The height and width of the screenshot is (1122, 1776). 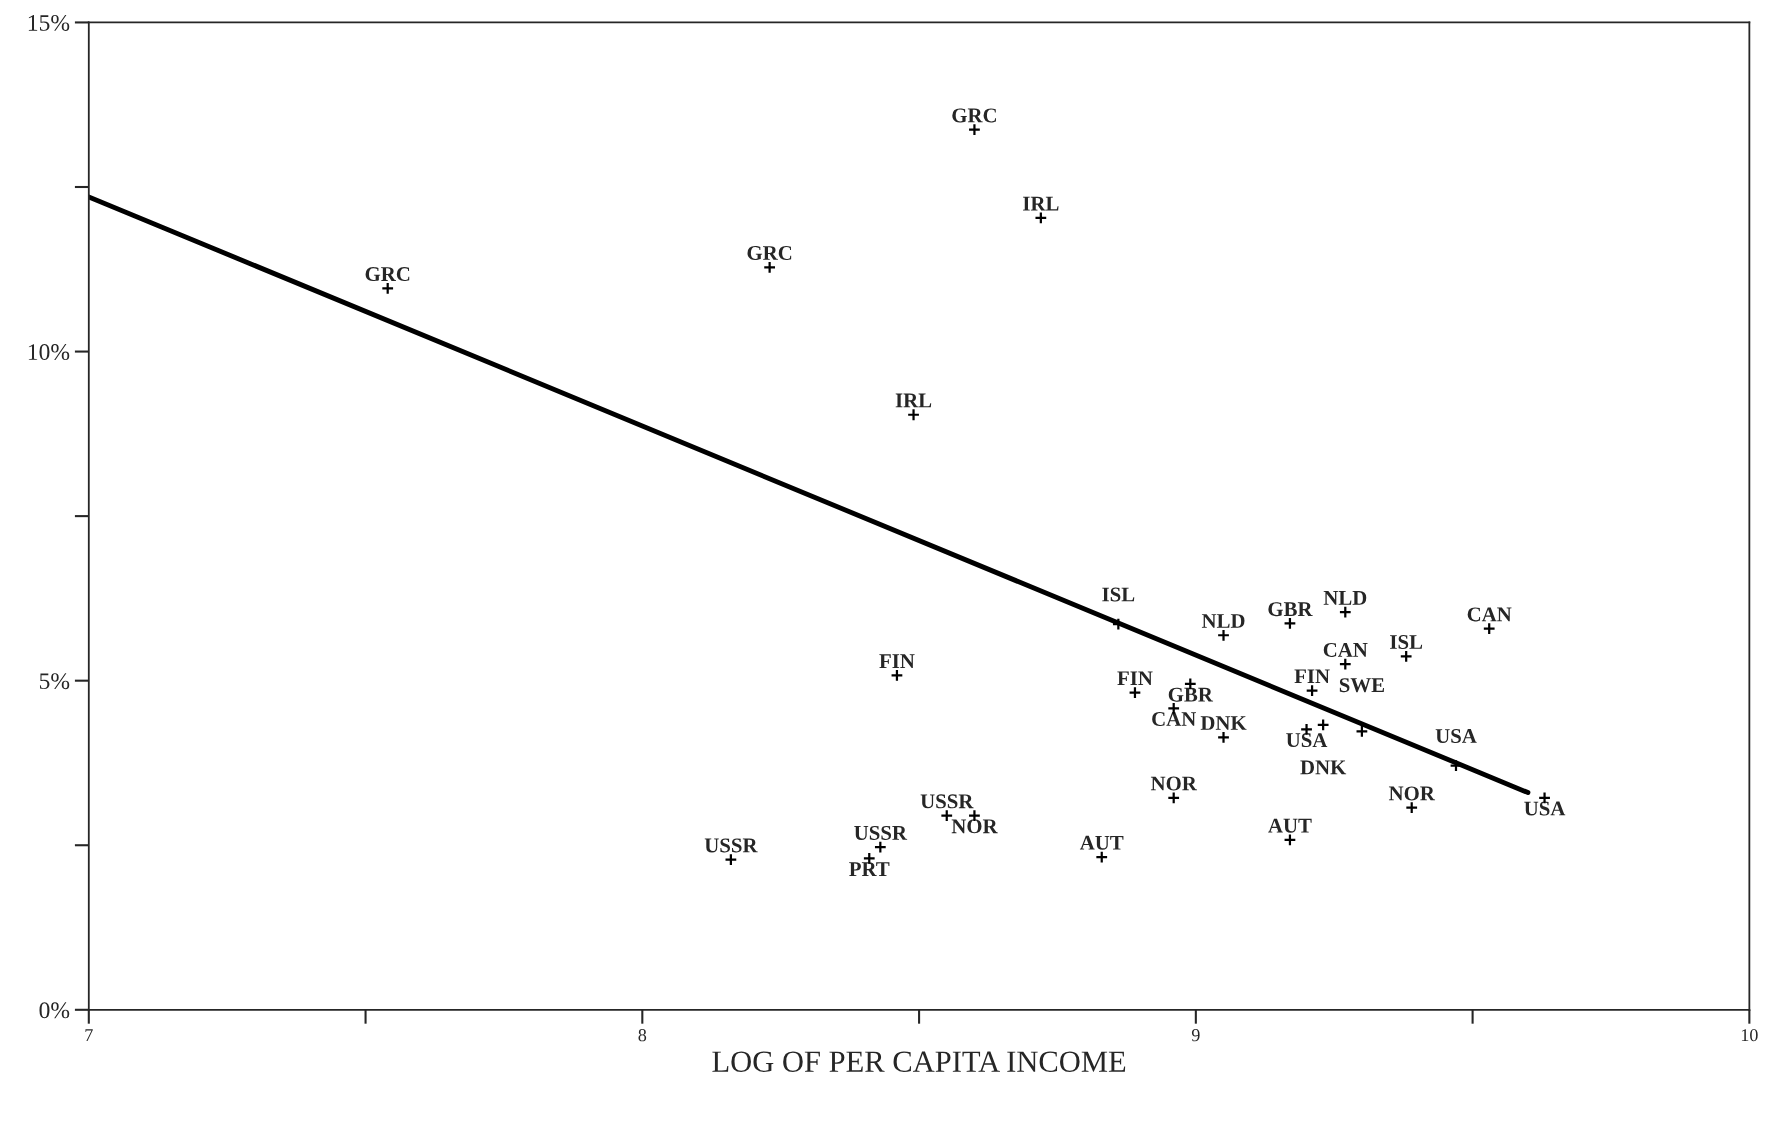 What do you see at coordinates (642, 1035) in the screenshot?
I see `x-tick-label: 8` at bounding box center [642, 1035].